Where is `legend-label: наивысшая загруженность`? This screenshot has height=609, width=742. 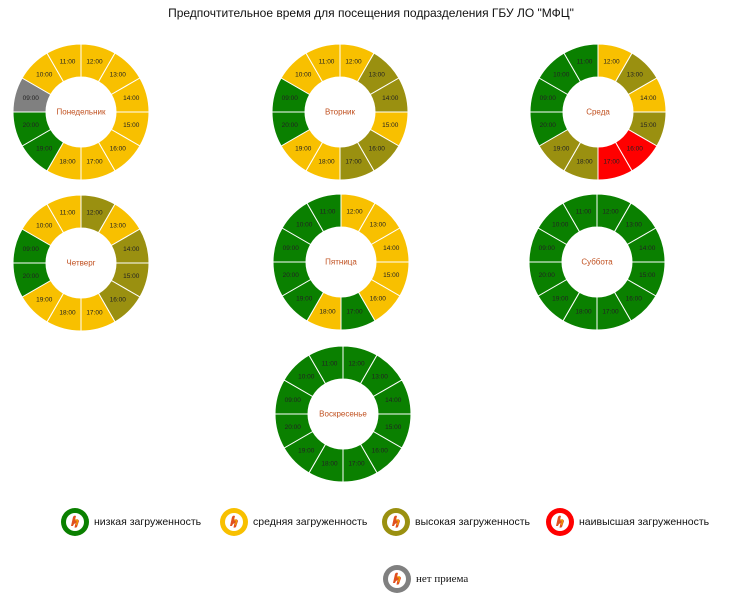
legend-label: наивысшая загруженность is located at coordinates (644, 522).